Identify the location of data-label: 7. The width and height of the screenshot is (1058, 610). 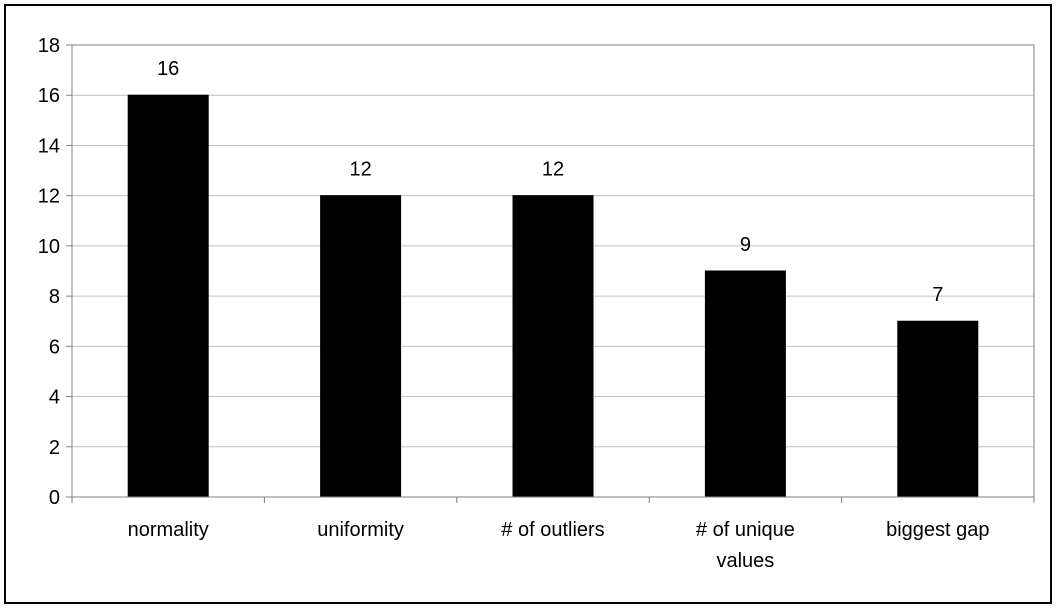
(937, 295).